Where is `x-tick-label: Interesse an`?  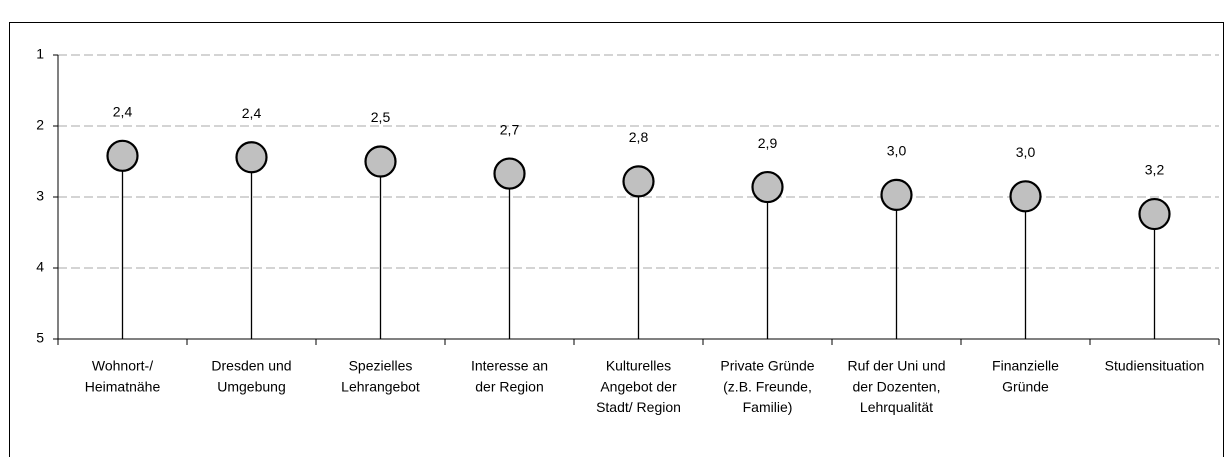
x-tick-label: Interesse an is located at coordinates (509, 366).